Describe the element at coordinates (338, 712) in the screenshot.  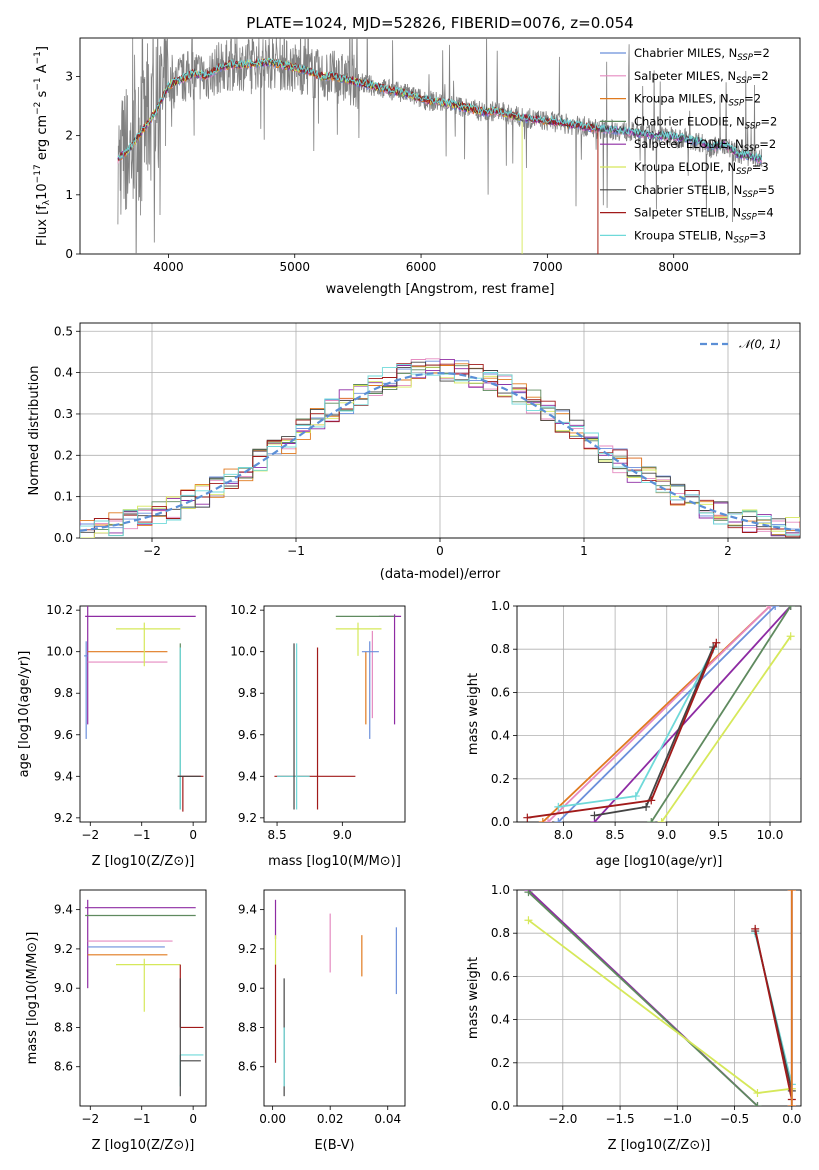
I see `errorbars-age-vs-mass` at that location.